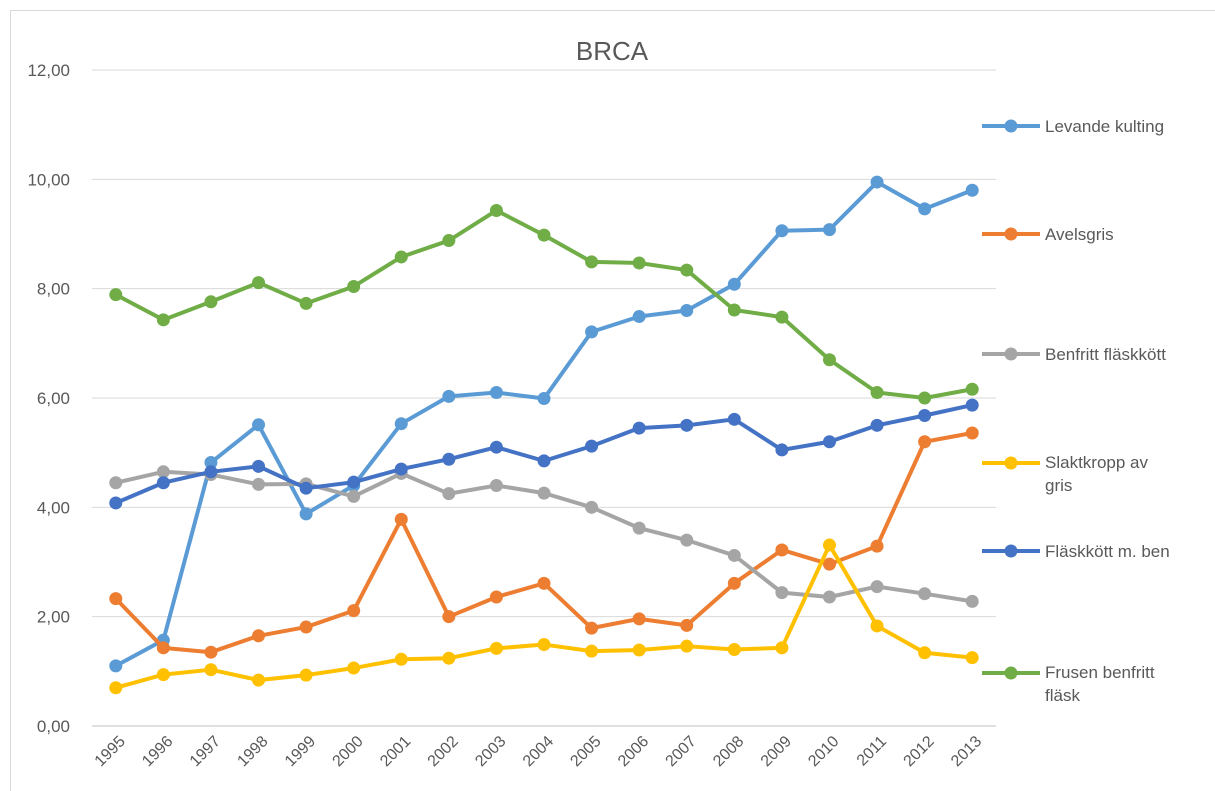  I want to click on y-tick-label: 10,00, so click(48, 179).